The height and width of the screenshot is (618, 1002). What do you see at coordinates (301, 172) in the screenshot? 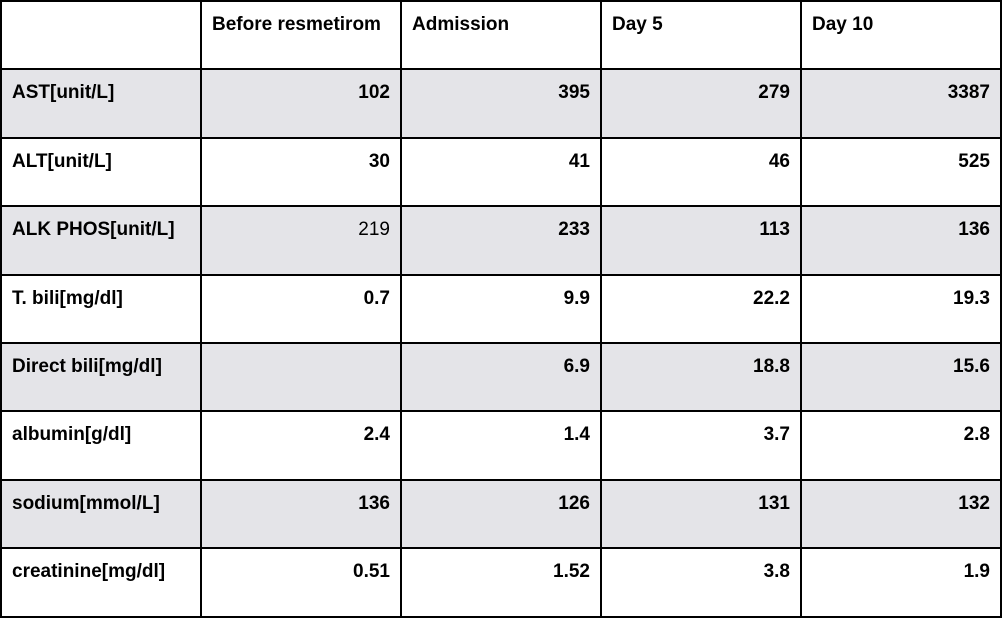
I see `value-before: 30` at bounding box center [301, 172].